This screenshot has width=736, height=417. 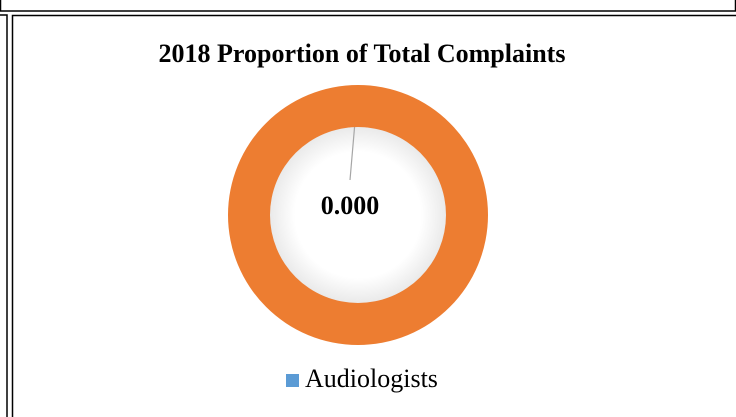 I want to click on legend-swatch, so click(x=292, y=380).